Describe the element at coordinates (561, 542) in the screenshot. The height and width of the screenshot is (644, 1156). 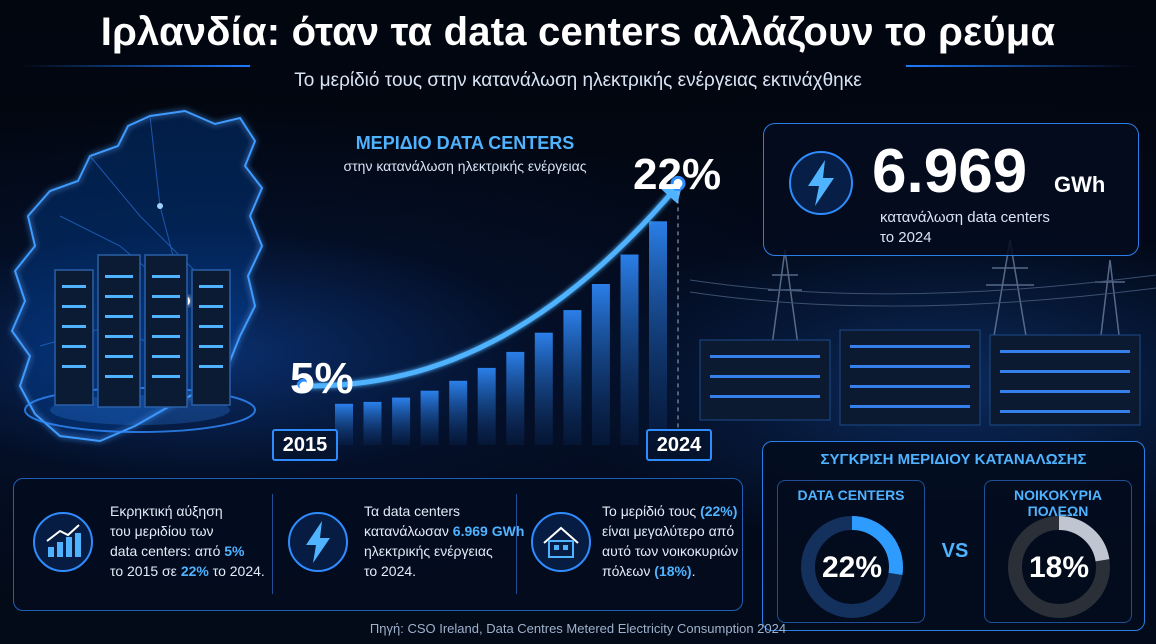
I see `house-icon` at that location.